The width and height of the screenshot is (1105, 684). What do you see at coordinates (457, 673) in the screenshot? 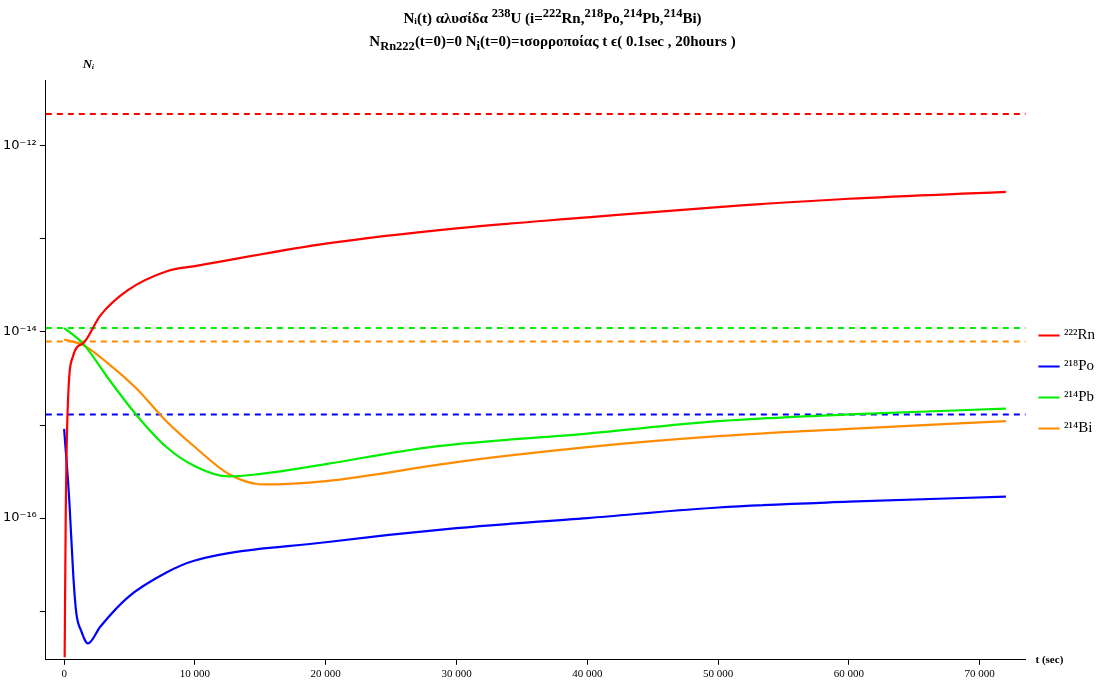
I see `x-tick-label: 30 000` at bounding box center [457, 673].